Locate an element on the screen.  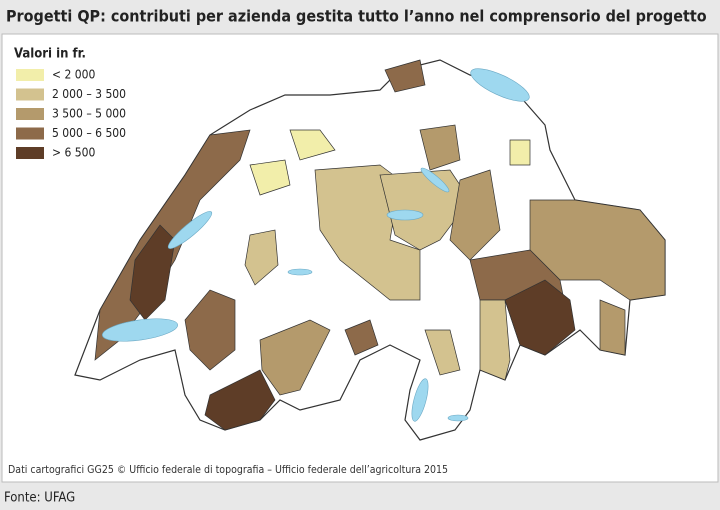
legend-label: > 6 500 is located at coordinates (74, 153).